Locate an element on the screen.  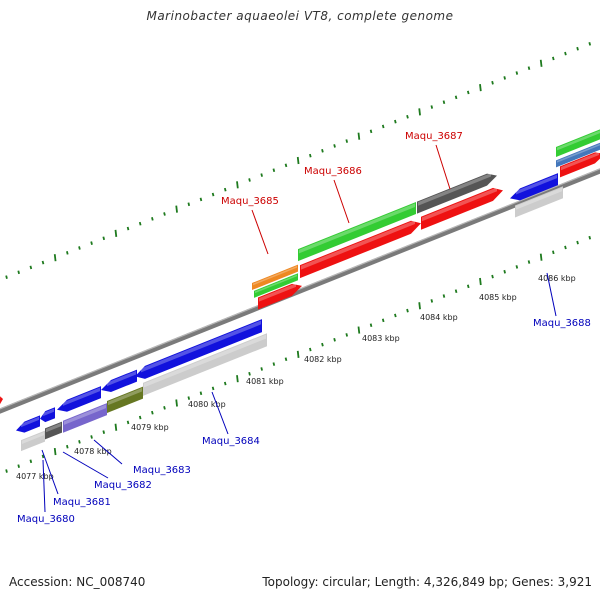
gene-label-forward: Maqu_3686 is located at coordinates (333, 171).